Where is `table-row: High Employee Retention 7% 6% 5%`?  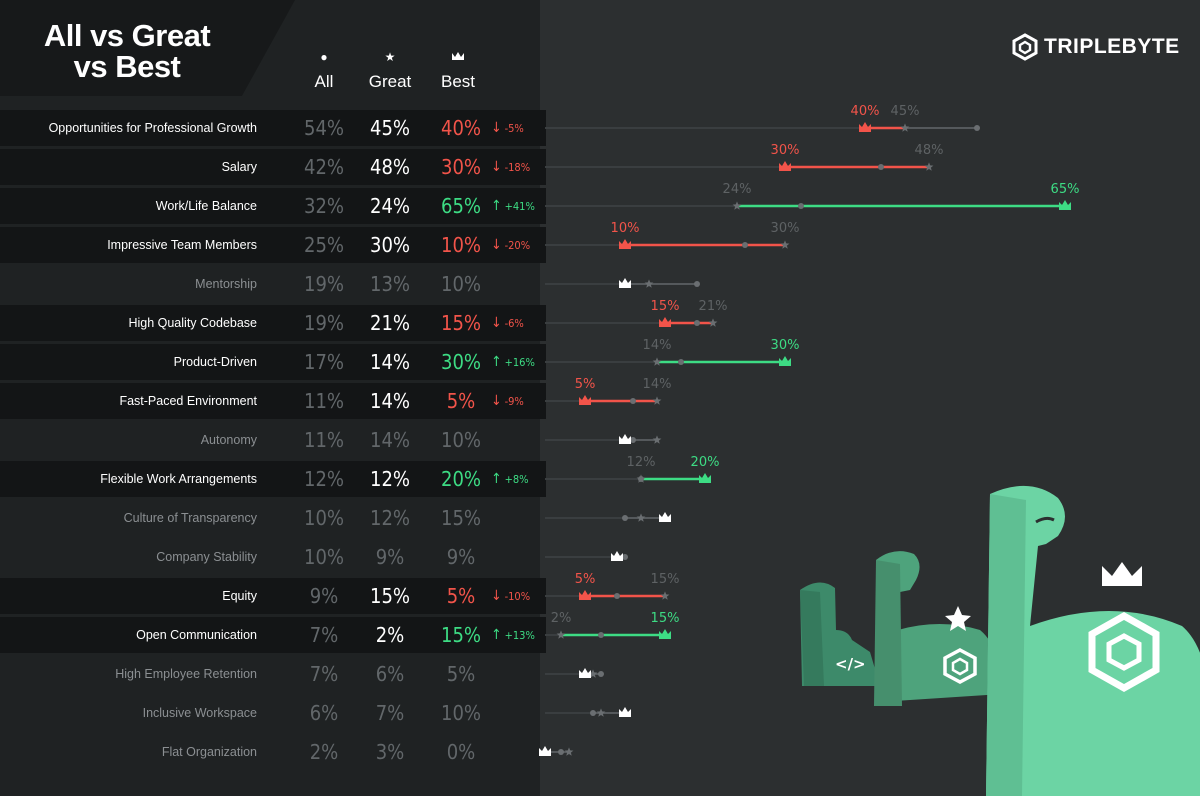 table-row: High Employee Retention 7% 6% 5% is located at coordinates (273, 674).